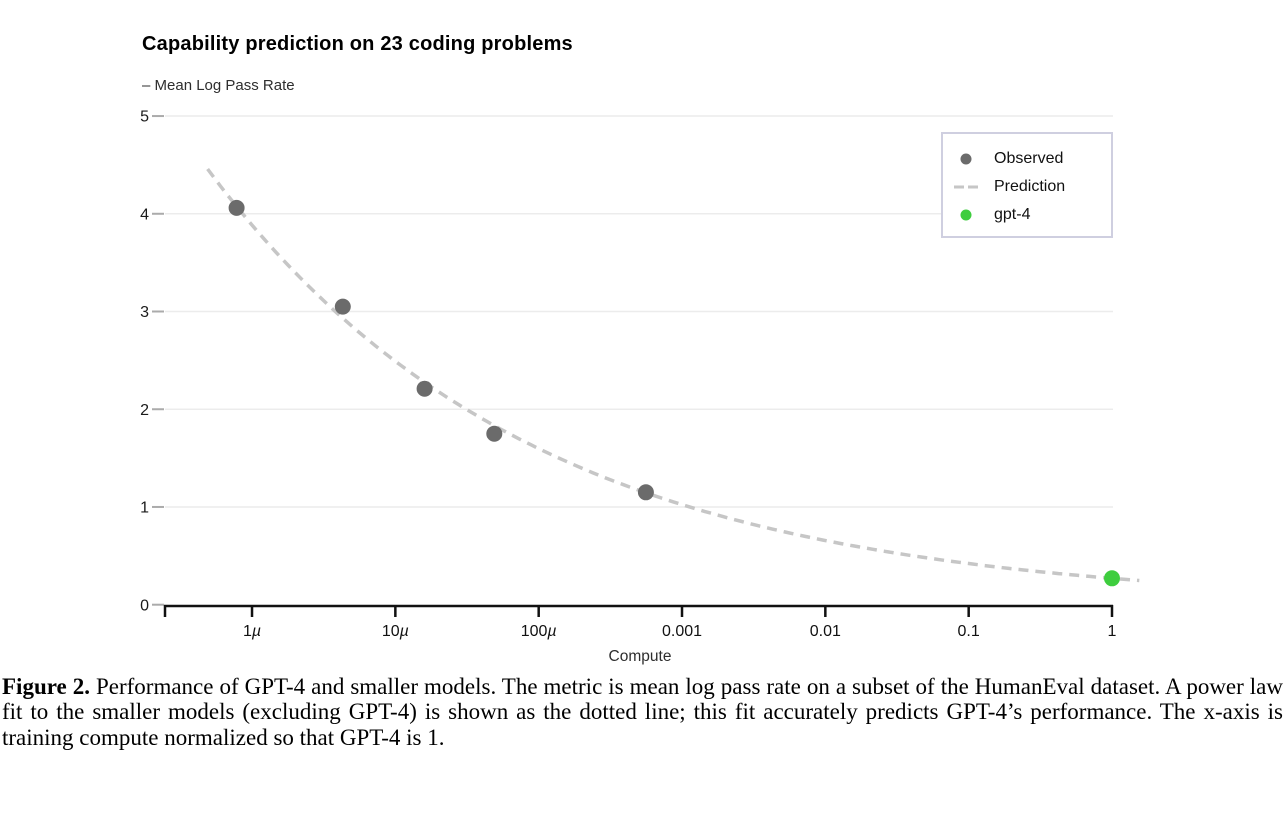 Image resolution: width=1285 pixels, height=819 pixels. What do you see at coordinates (966, 187) in the screenshot?
I see `prediction-dash-icon` at bounding box center [966, 187].